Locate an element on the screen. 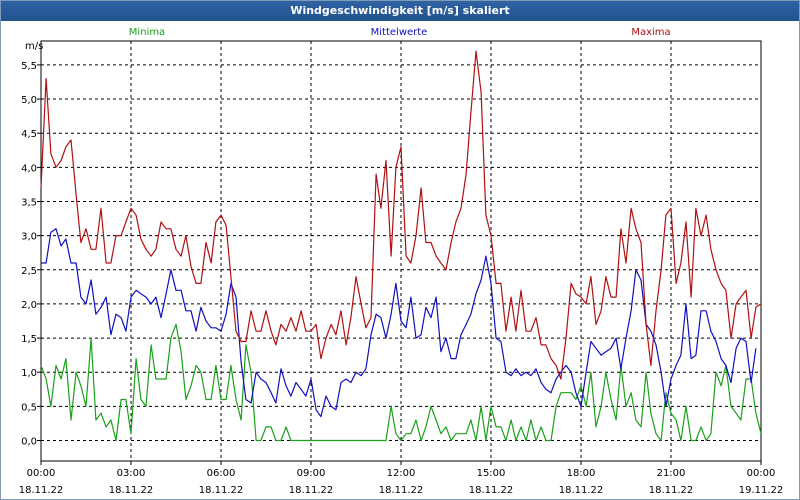 This screenshot has height=500, width=800. x-tick-time: 06:00 is located at coordinates (221, 473).